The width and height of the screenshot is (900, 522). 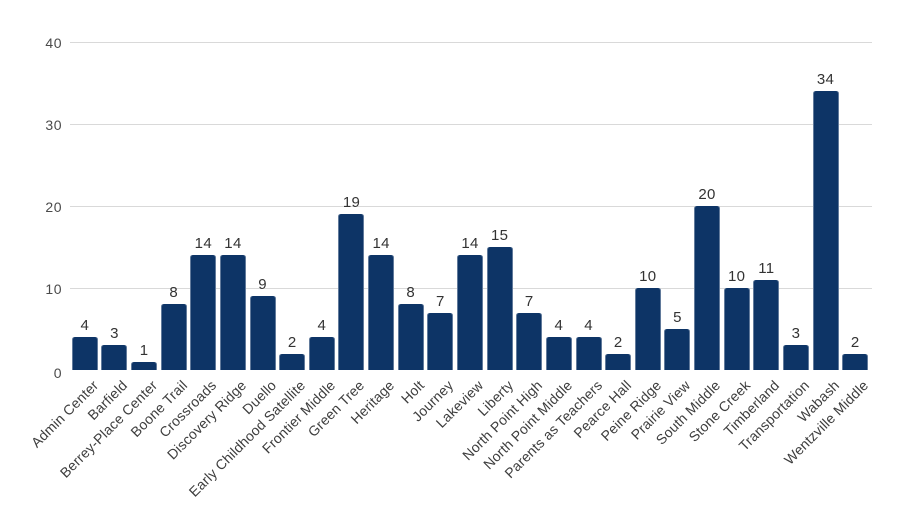 What do you see at coordinates (618, 362) in the screenshot?
I see `bar-pearce-hall` at bounding box center [618, 362].